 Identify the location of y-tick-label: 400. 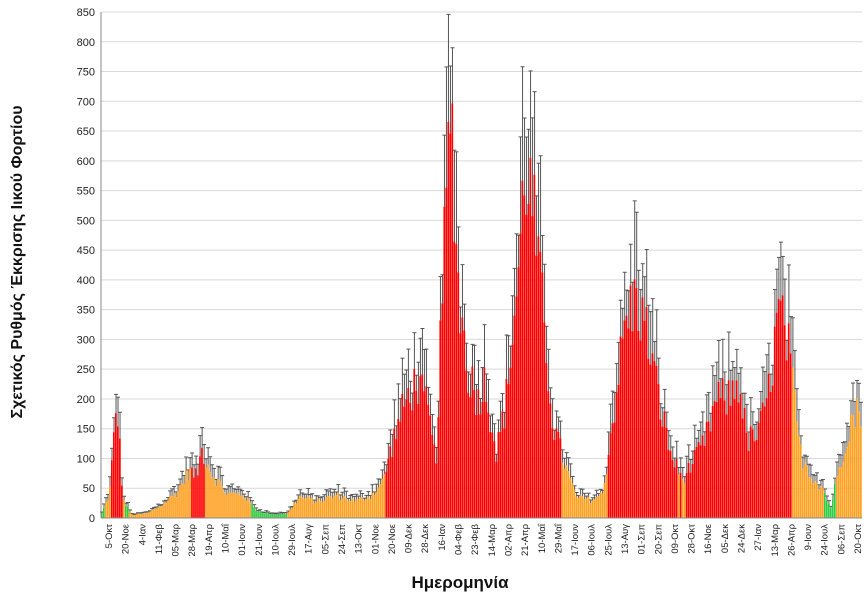
(86, 281).